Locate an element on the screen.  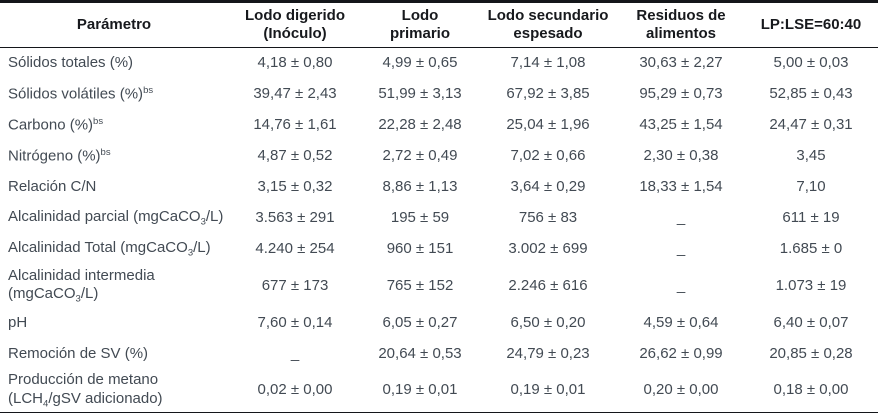
value-cell: 0,02 ± 0,00 is located at coordinates (295, 390).